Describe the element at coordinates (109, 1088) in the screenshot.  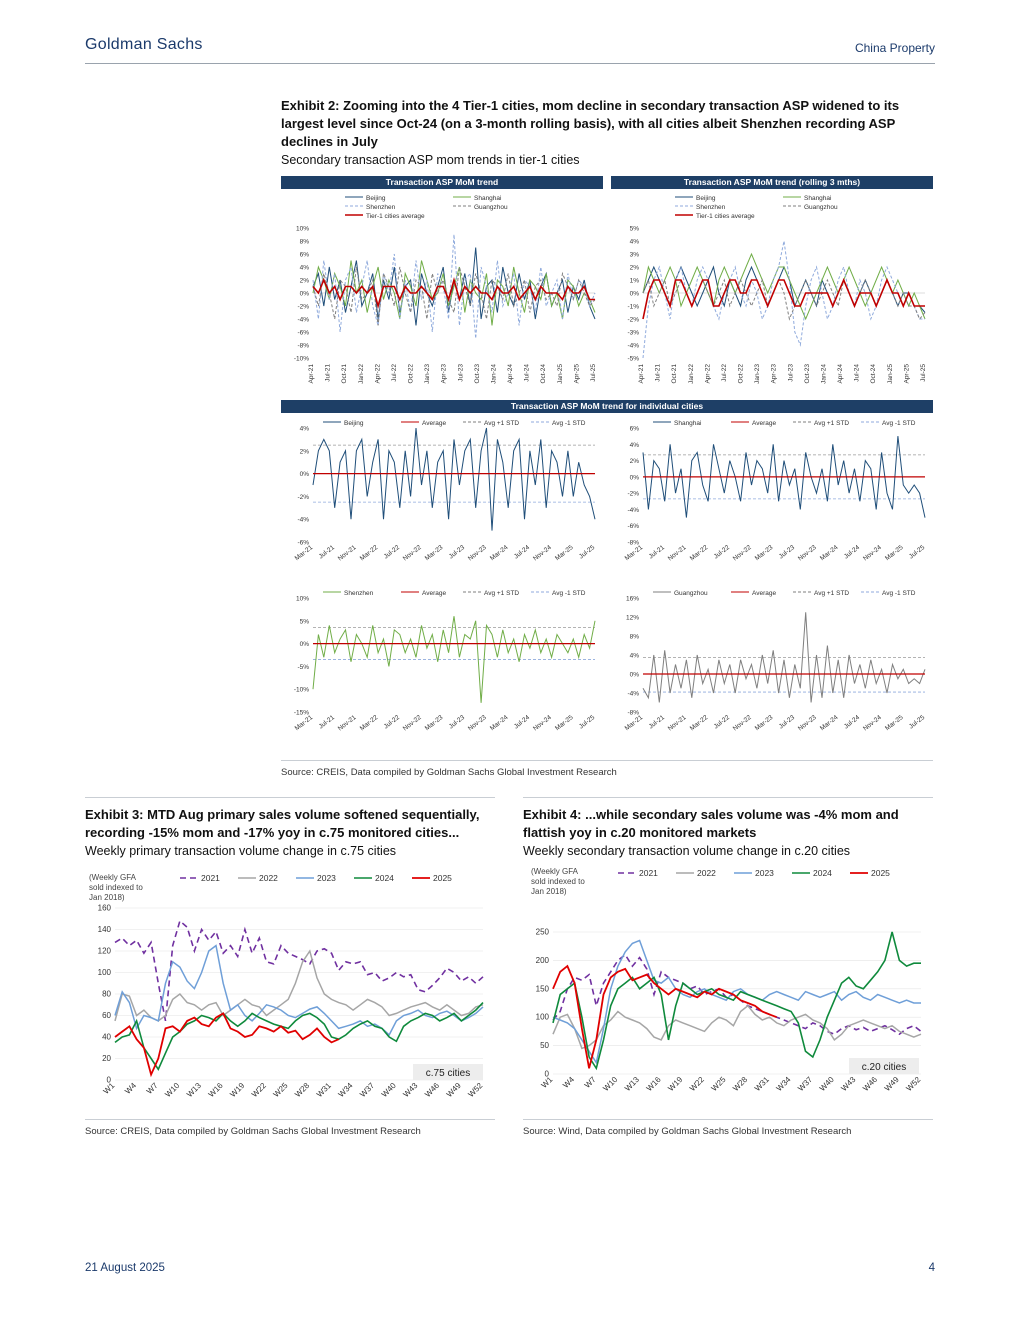
I see `x-tick-label: W1` at that location.